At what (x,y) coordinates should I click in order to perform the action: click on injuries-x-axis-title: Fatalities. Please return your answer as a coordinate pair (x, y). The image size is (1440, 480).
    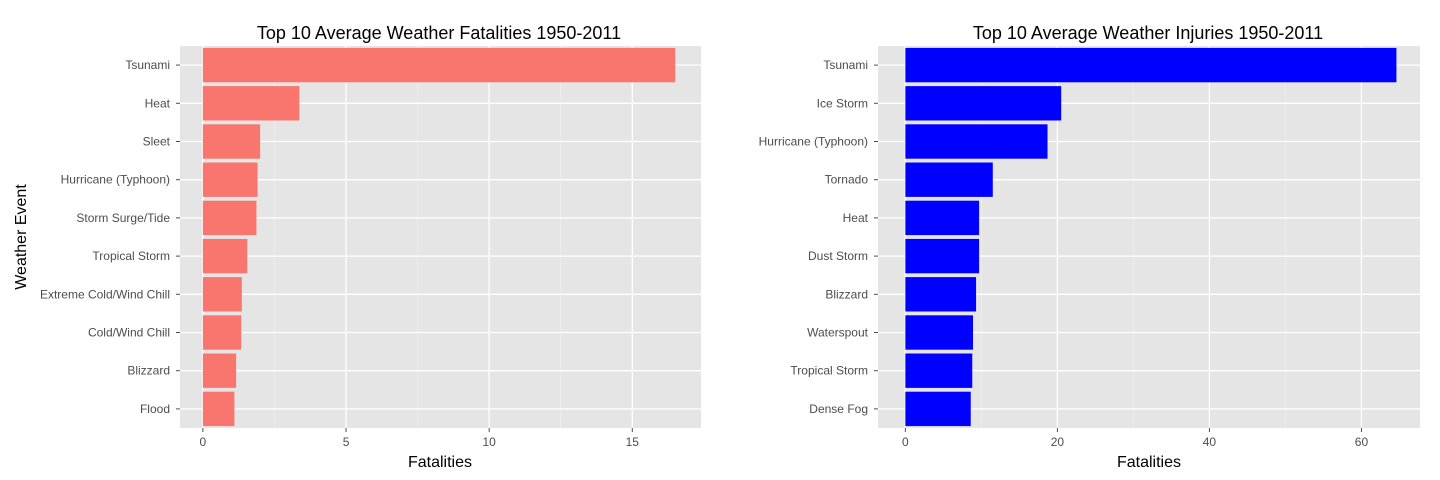
    Looking at the image, I should click on (1149, 462).